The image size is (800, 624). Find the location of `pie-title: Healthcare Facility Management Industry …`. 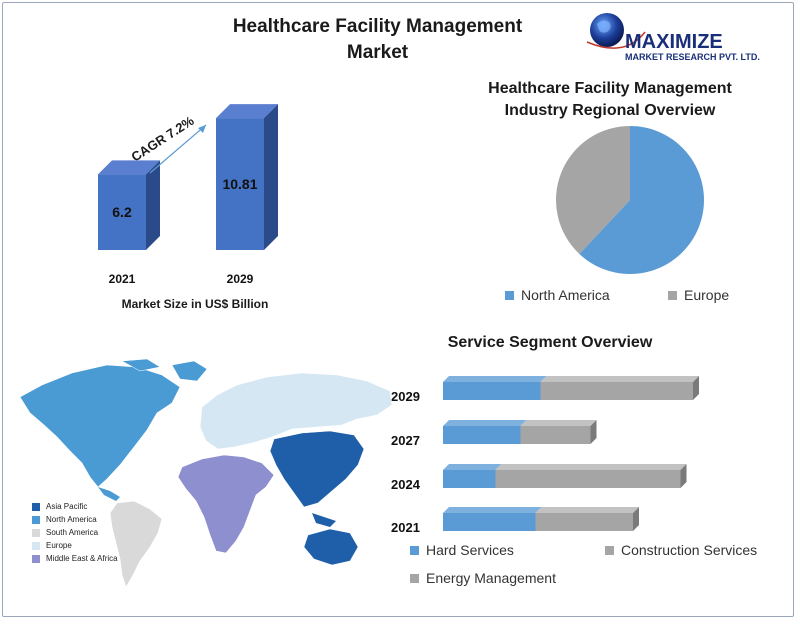

pie-title: Healthcare Facility Management Industry … is located at coordinates (610, 100).